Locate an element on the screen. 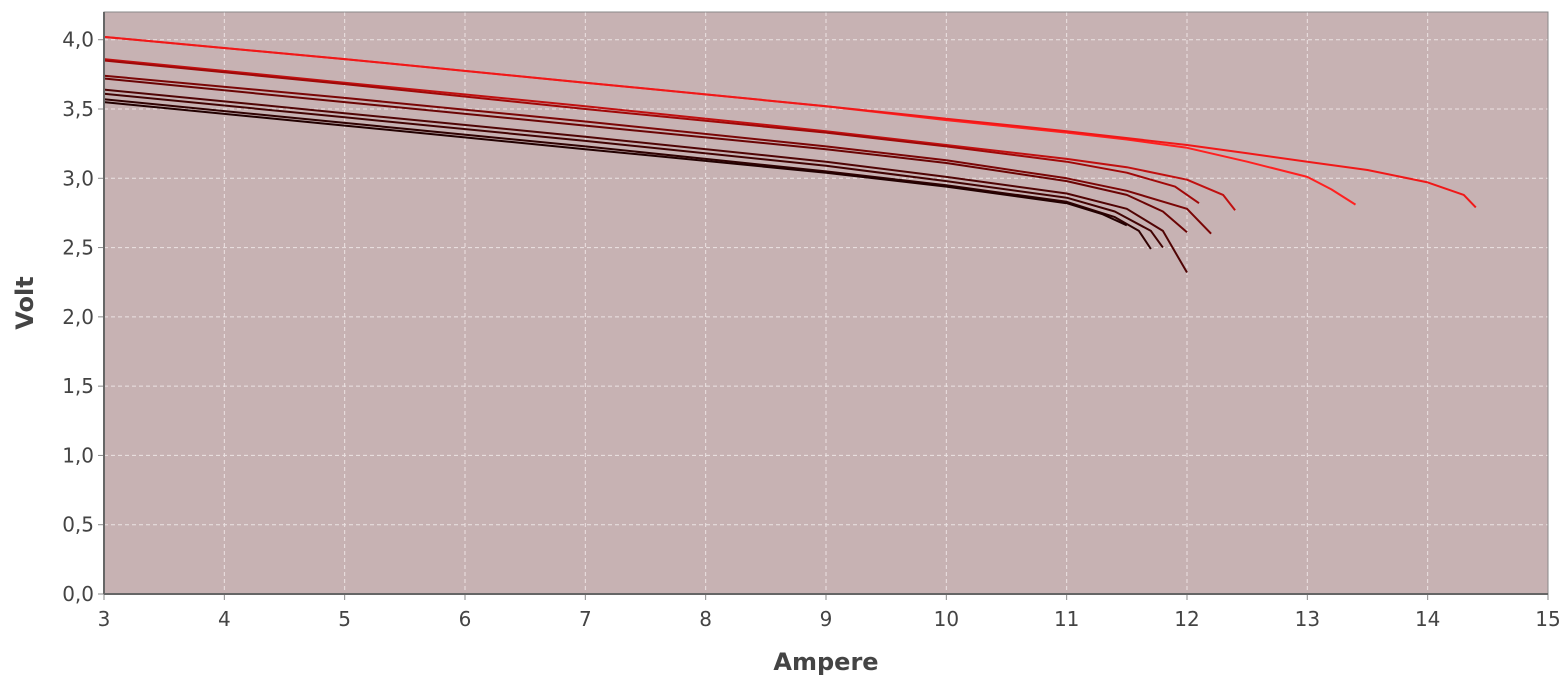 The height and width of the screenshot is (683, 1565). x-tick-label: 6 is located at coordinates (465, 619).